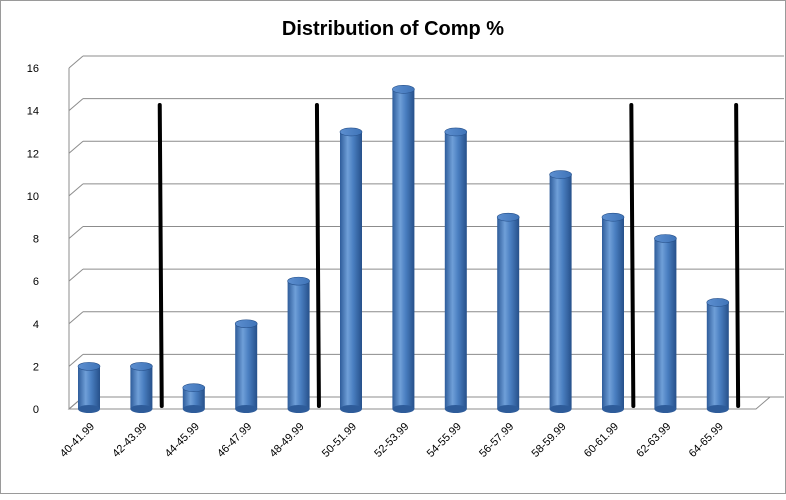  Describe the element at coordinates (706, 440) in the screenshot. I see `x-tick-label: 64-65.99` at that location.